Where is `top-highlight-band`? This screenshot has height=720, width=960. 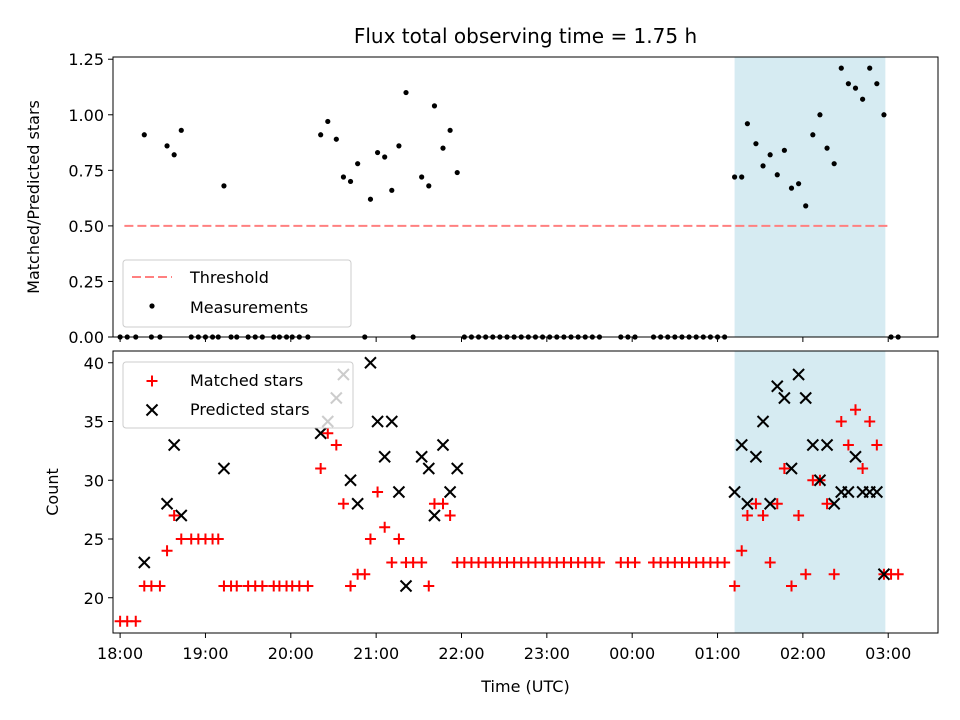 top-highlight-band is located at coordinates (810, 197).